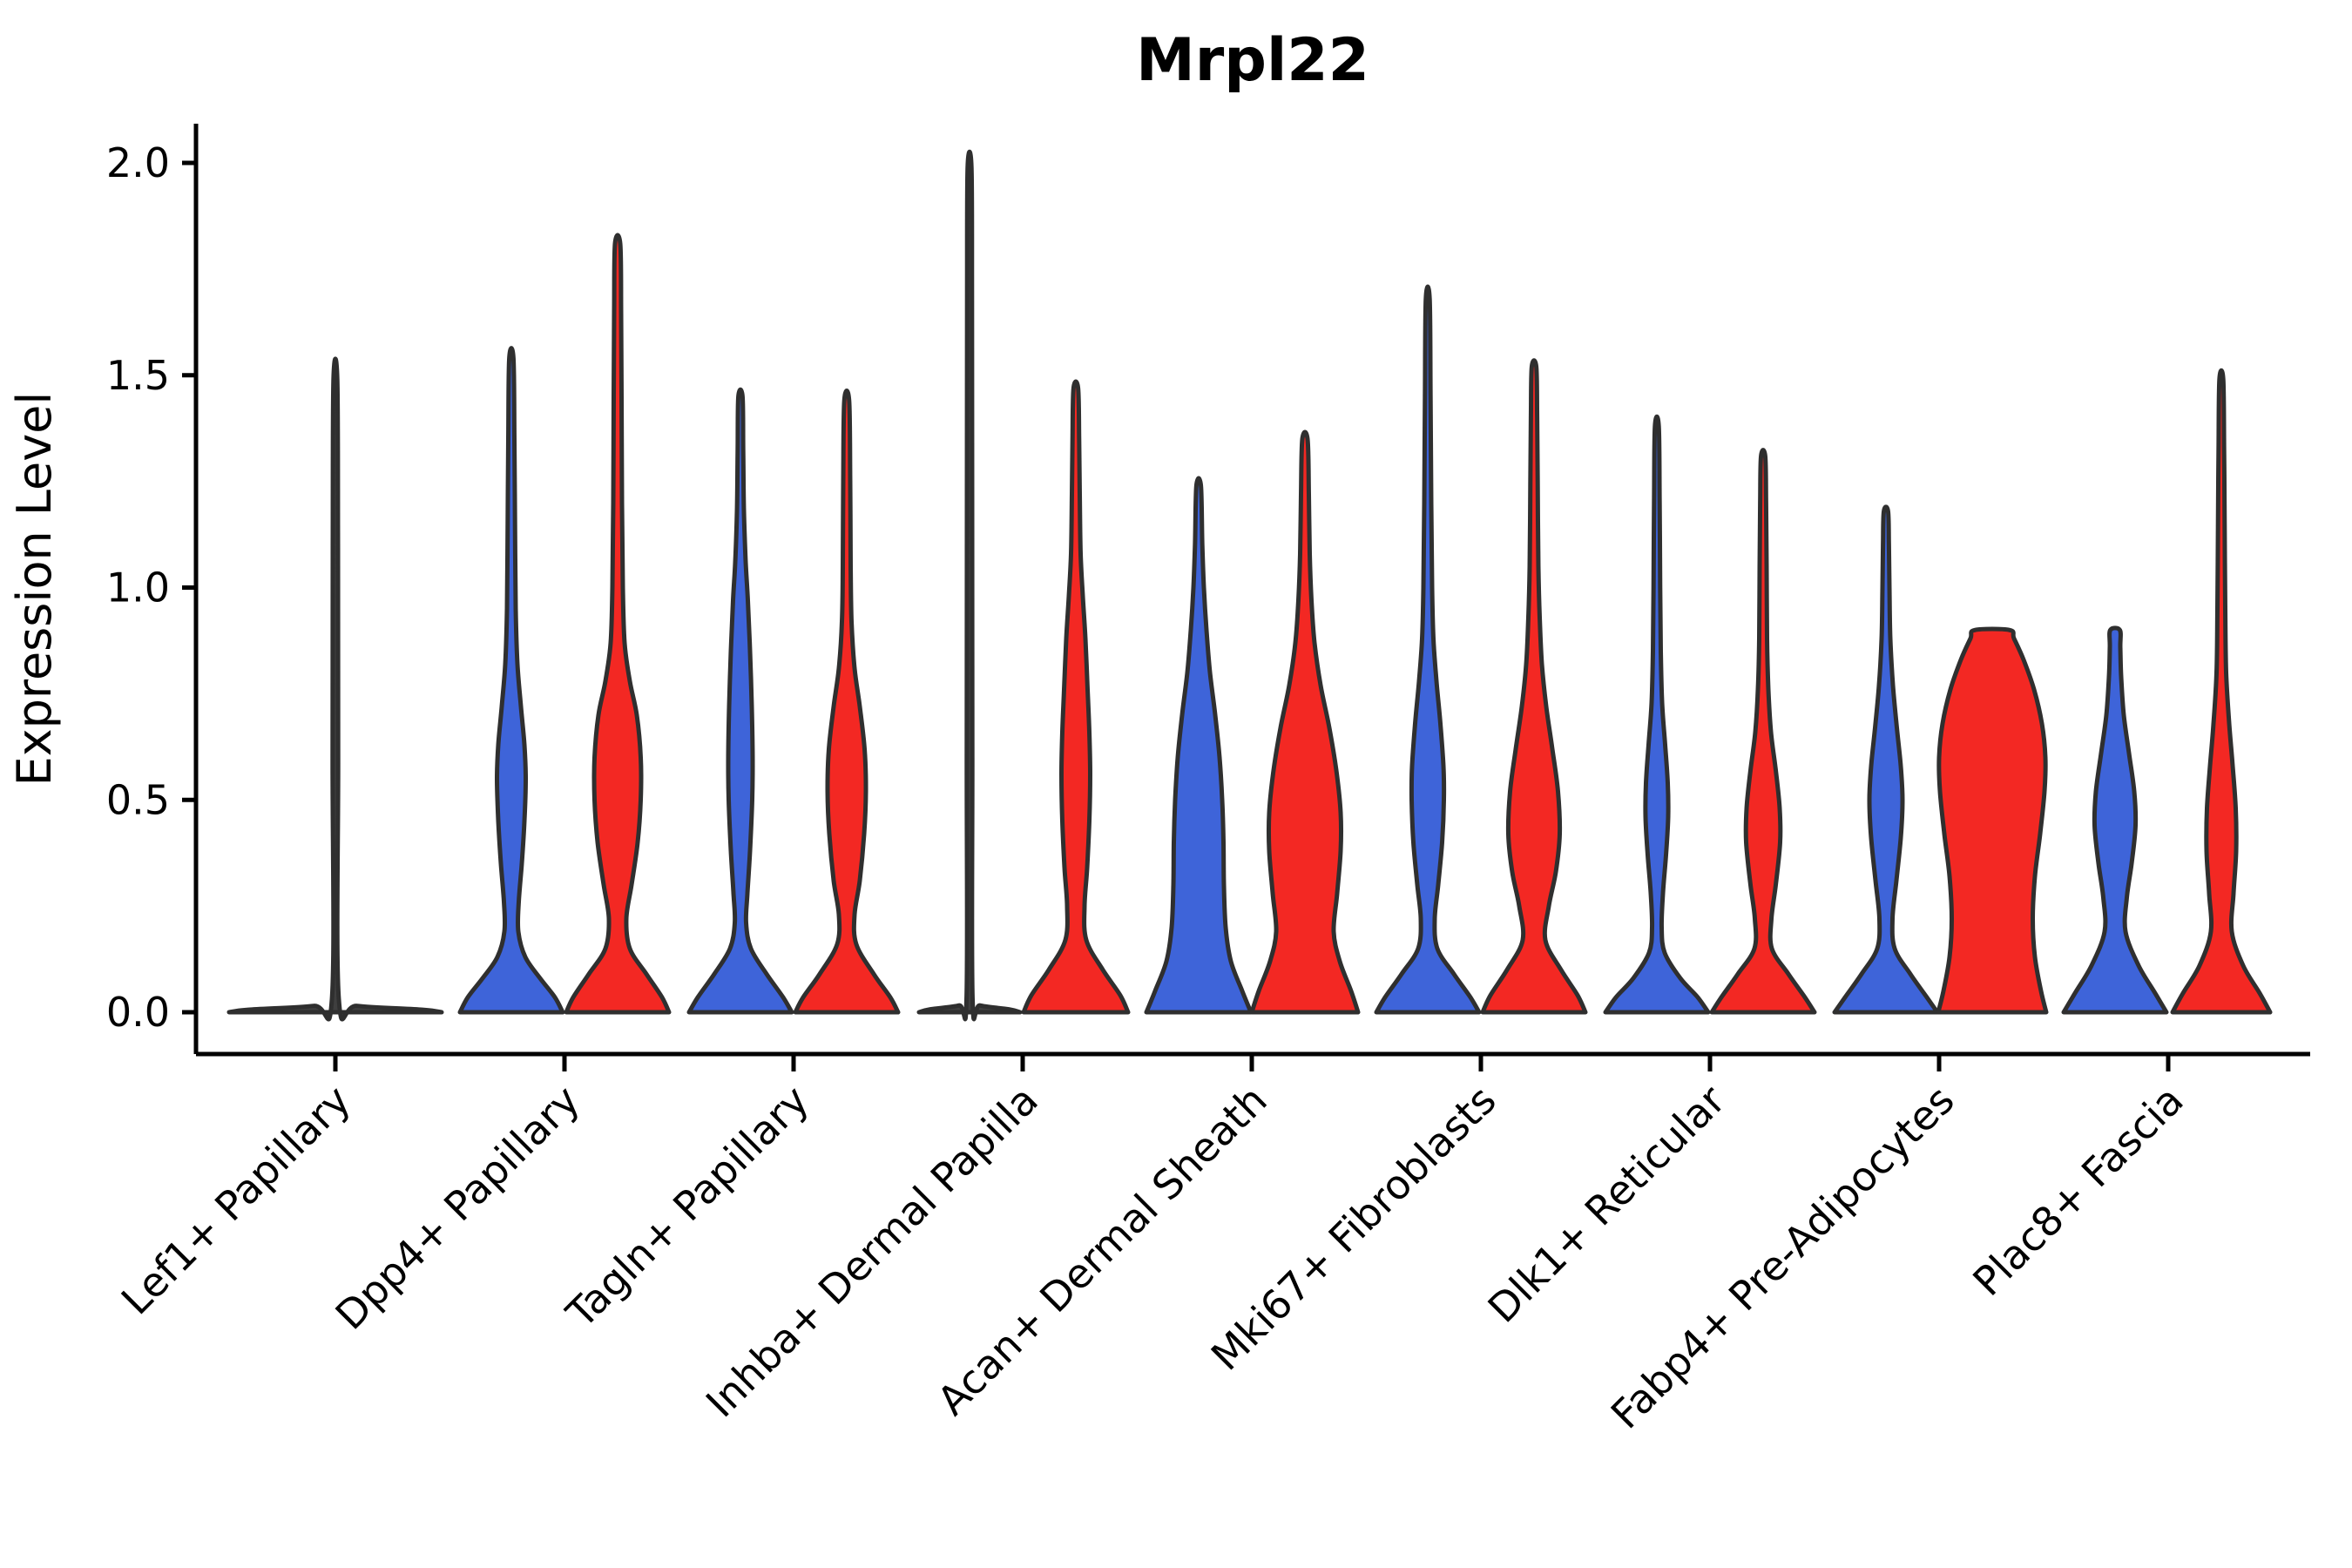  I want to click on violin-lef1-papillary, so click(335, 689).